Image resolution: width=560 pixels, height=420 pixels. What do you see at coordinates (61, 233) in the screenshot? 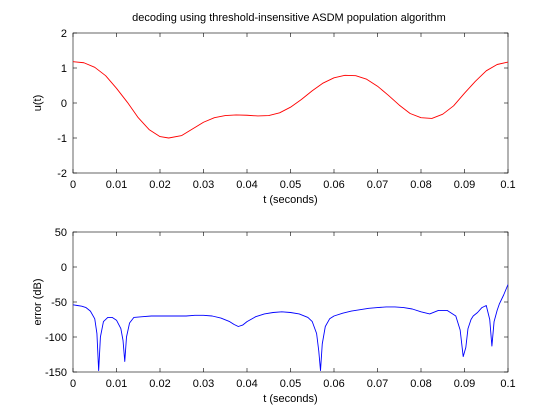
I see `y-tick-label: 50` at bounding box center [61, 233].